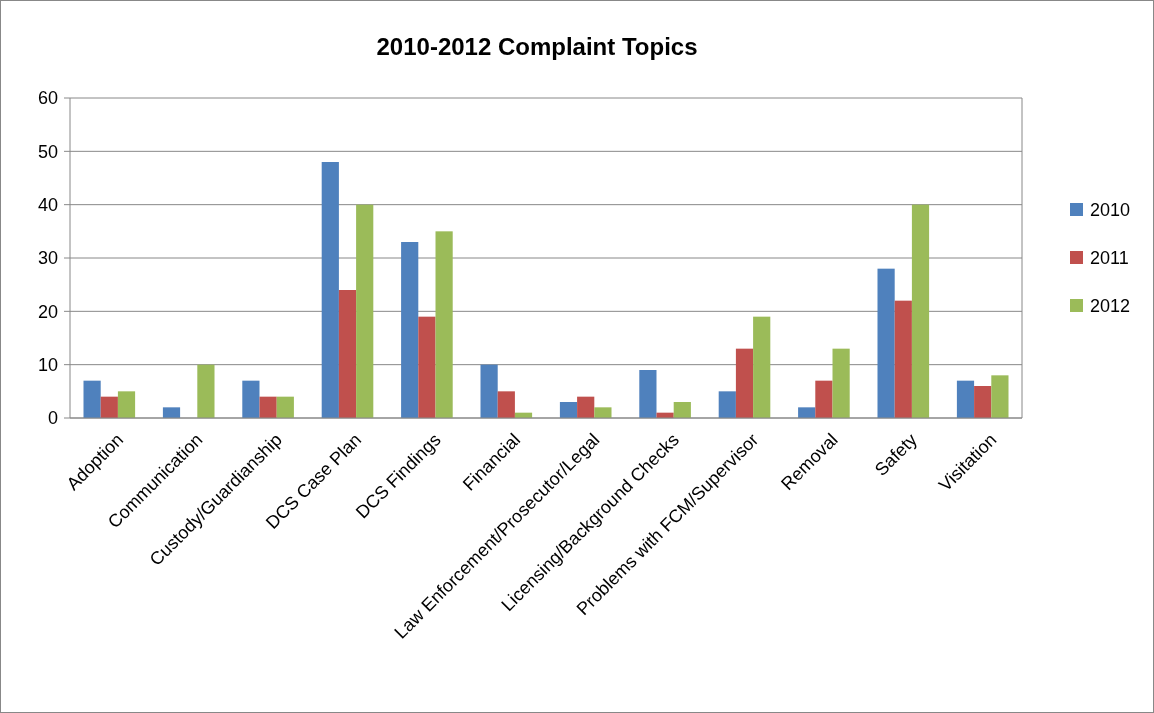 The height and width of the screenshot is (713, 1154). Describe the element at coordinates (47, 258) in the screenshot. I see `y-tick-label: 30` at that location.